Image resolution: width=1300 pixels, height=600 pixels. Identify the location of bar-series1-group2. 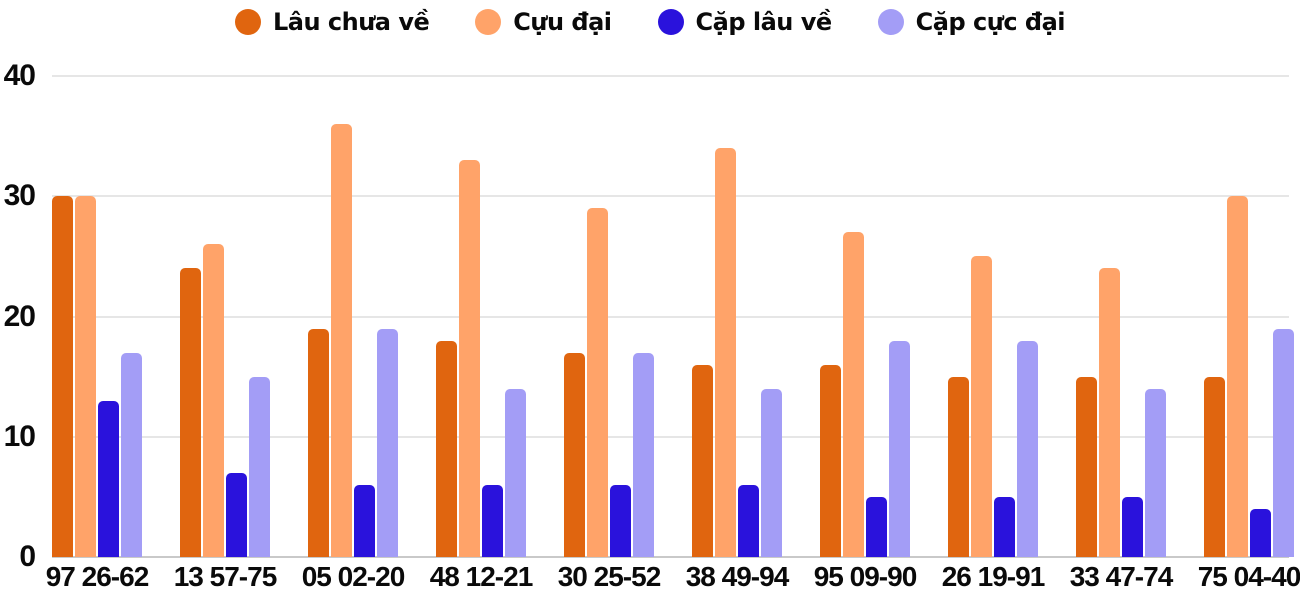
(341, 340).